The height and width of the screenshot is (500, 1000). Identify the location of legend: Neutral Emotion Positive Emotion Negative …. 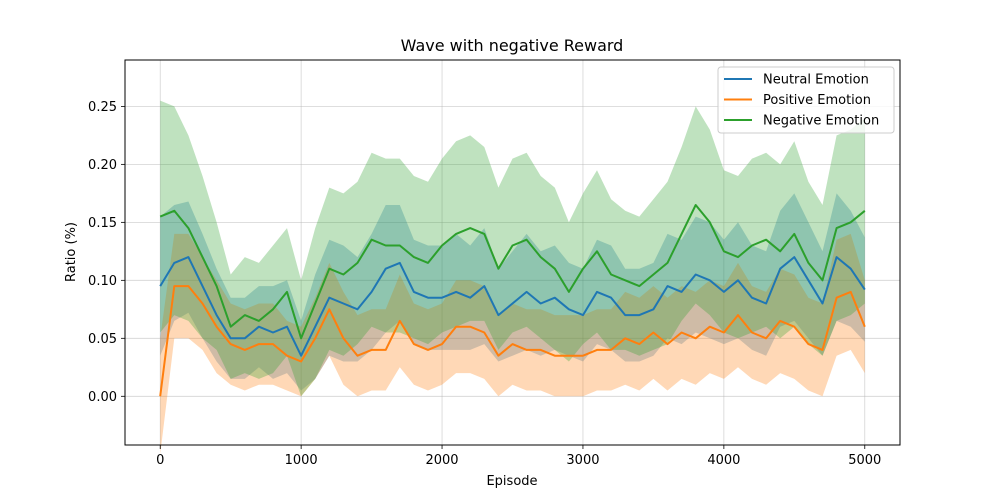
(806, 100).